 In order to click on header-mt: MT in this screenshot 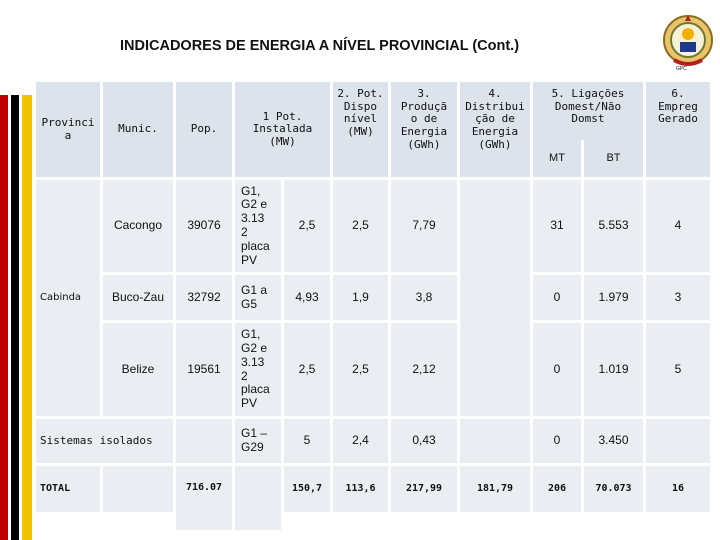, I will do `click(557, 158)`.